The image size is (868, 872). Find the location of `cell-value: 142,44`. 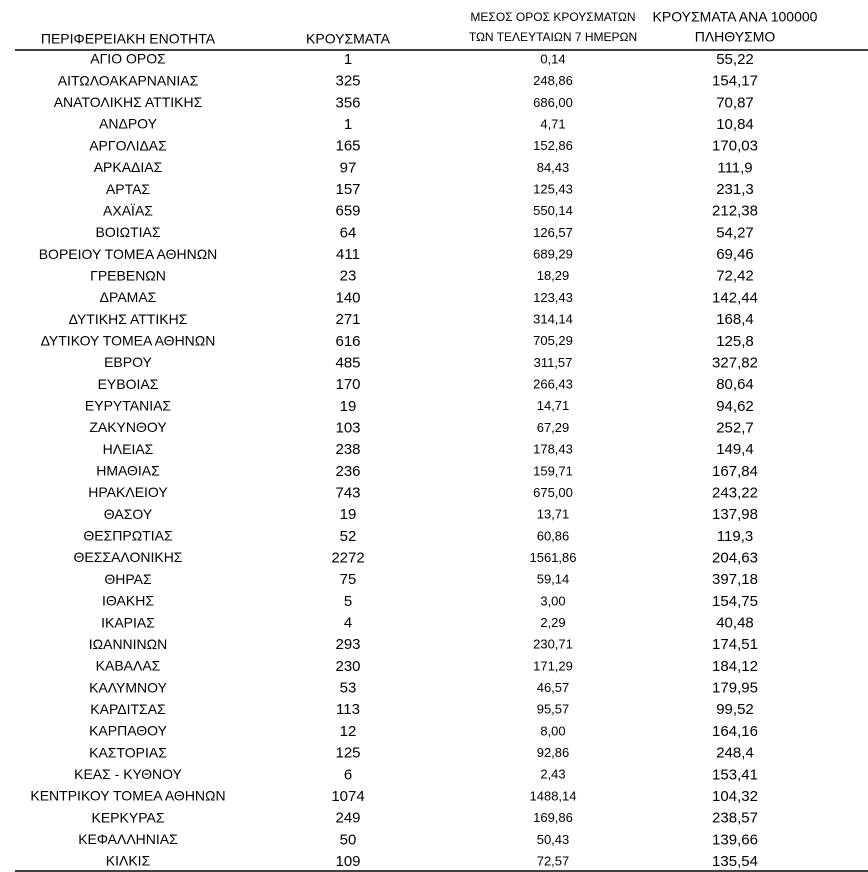

cell-value: 142,44 is located at coordinates (735, 297).